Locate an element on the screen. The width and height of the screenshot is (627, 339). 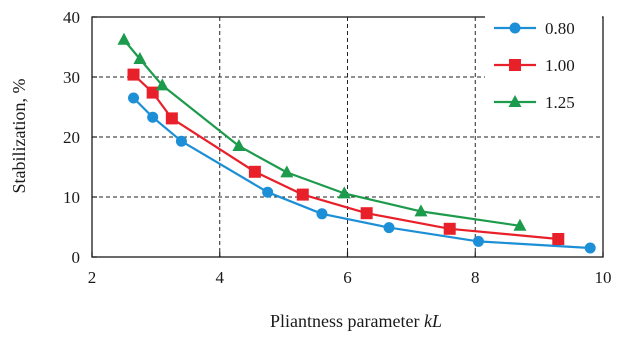
y-tick-label: 10 is located at coordinates (71, 197).